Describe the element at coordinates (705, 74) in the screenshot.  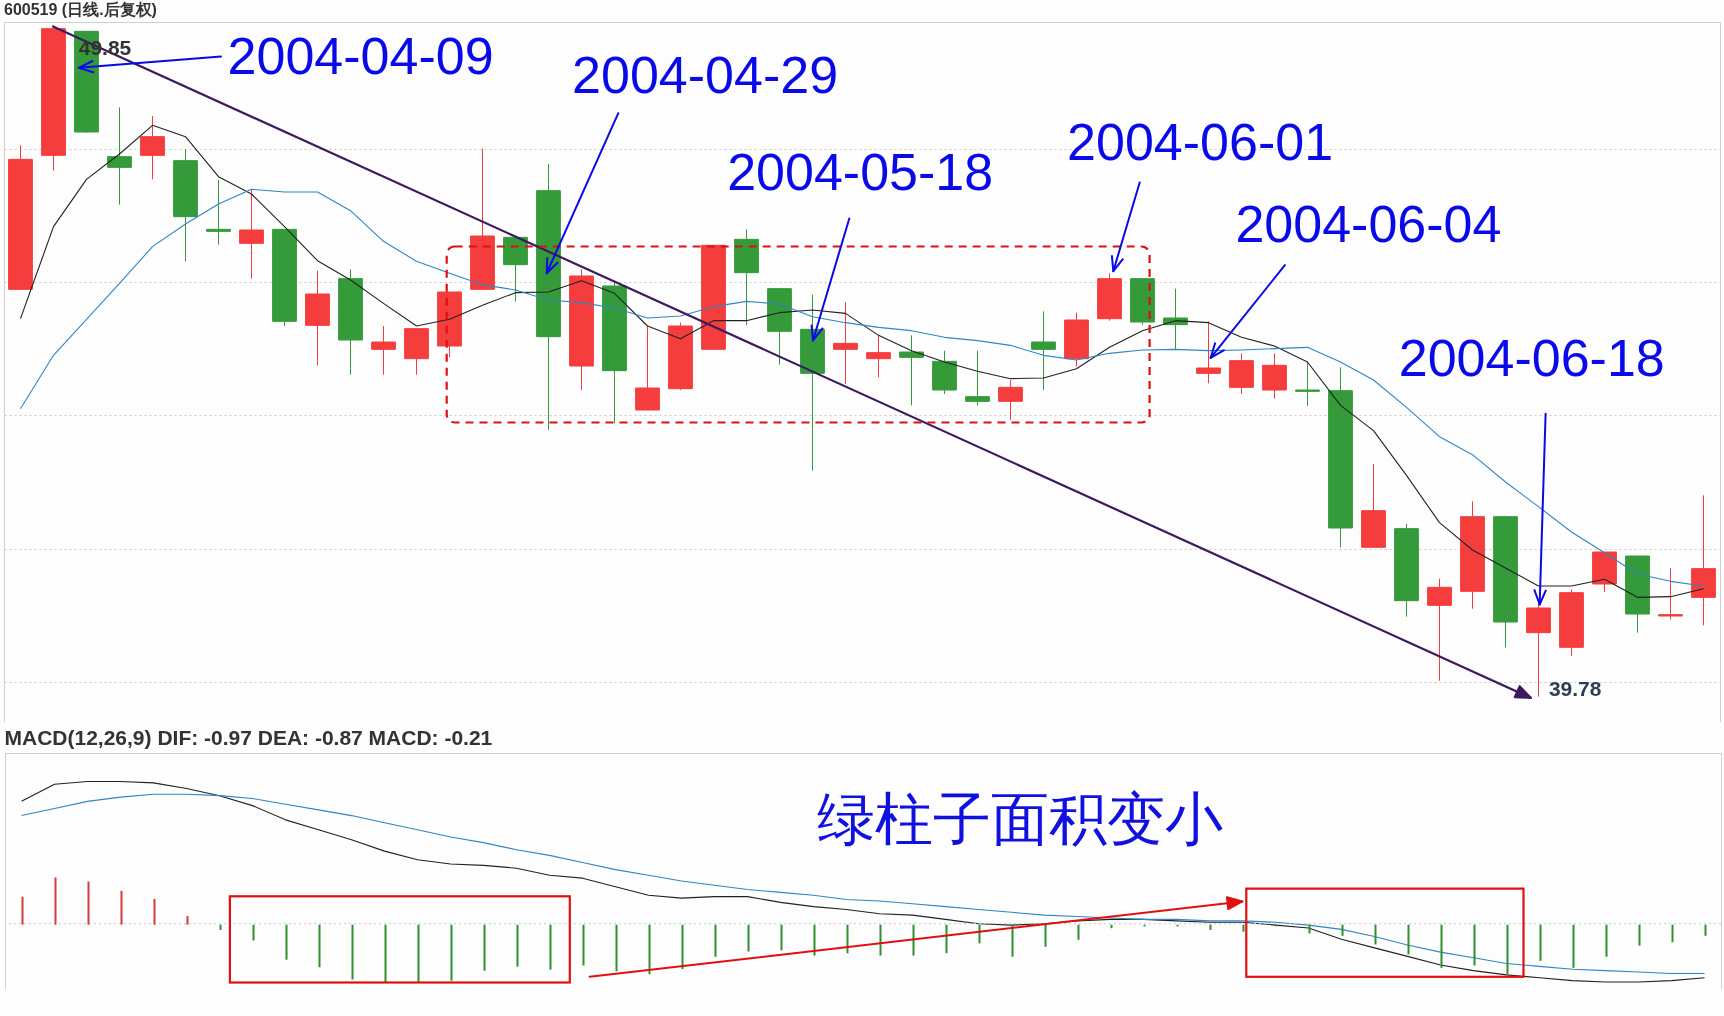
I see `annotation: 2004-04-29` at that location.